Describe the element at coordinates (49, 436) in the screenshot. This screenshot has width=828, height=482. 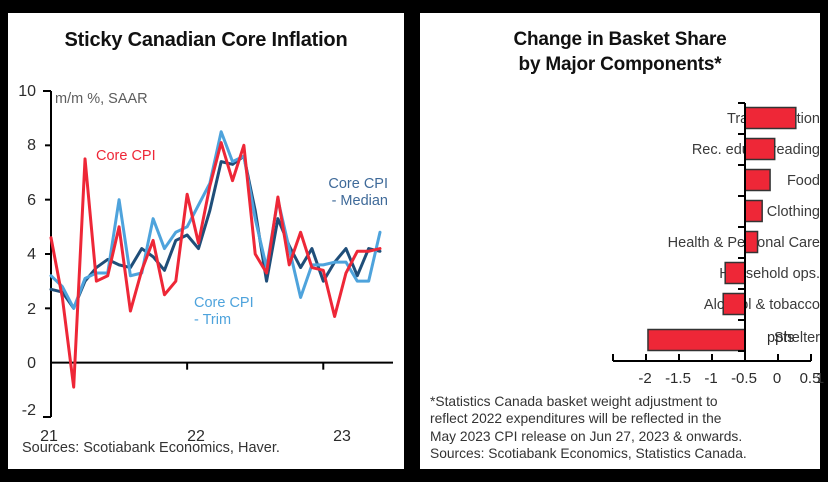
I see `x-tick-21: 21` at that location.